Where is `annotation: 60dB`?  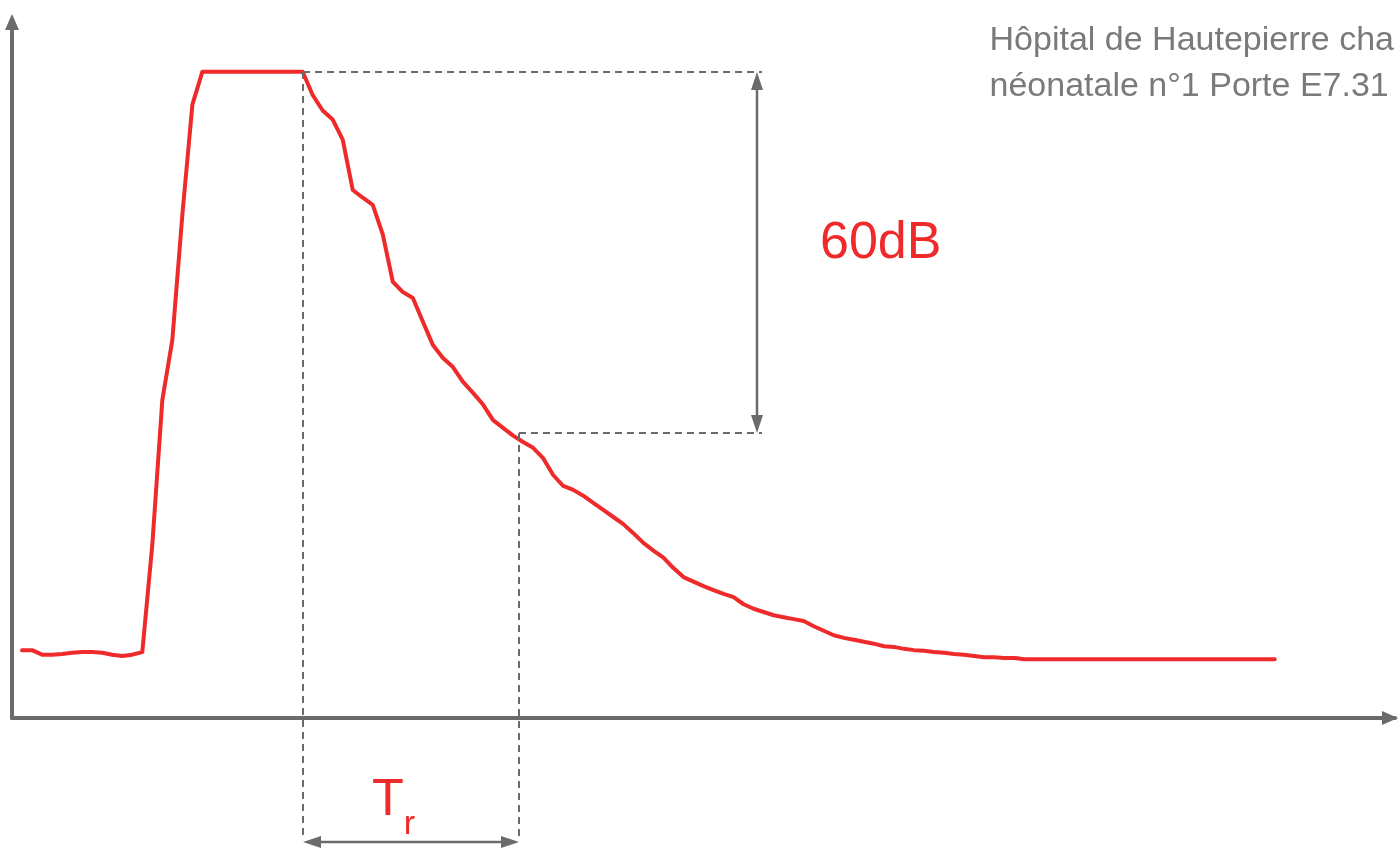
annotation: 60dB is located at coordinates (881, 240).